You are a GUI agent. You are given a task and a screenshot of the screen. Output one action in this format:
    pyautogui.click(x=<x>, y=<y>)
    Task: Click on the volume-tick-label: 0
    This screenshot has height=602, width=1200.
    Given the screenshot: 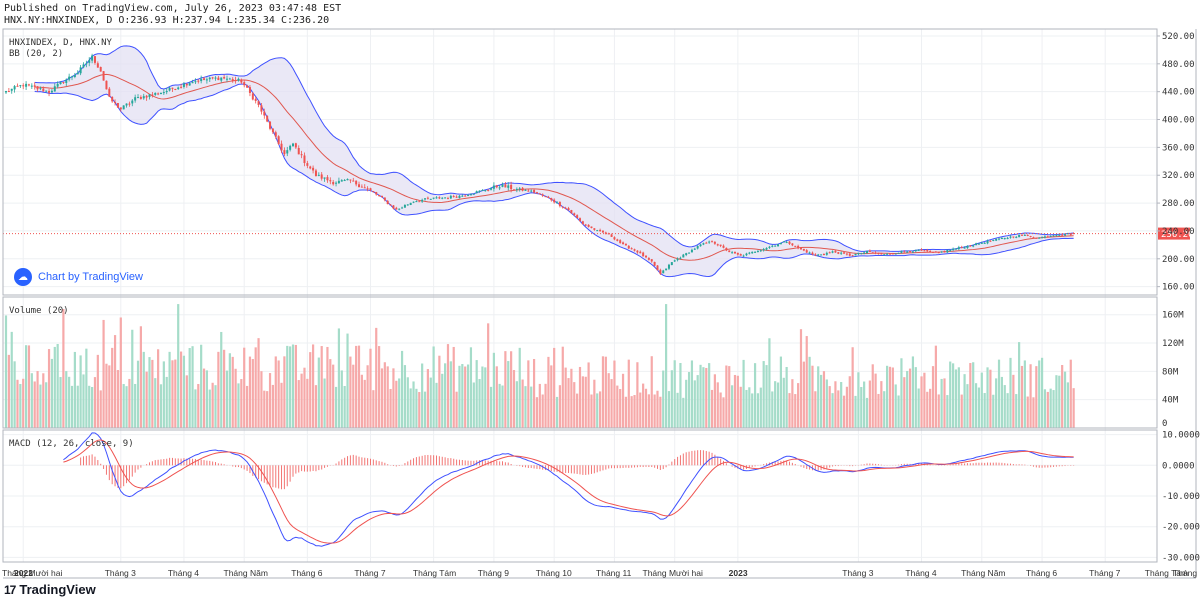 What is the action you would take?
    pyautogui.click(x=1164, y=424)
    